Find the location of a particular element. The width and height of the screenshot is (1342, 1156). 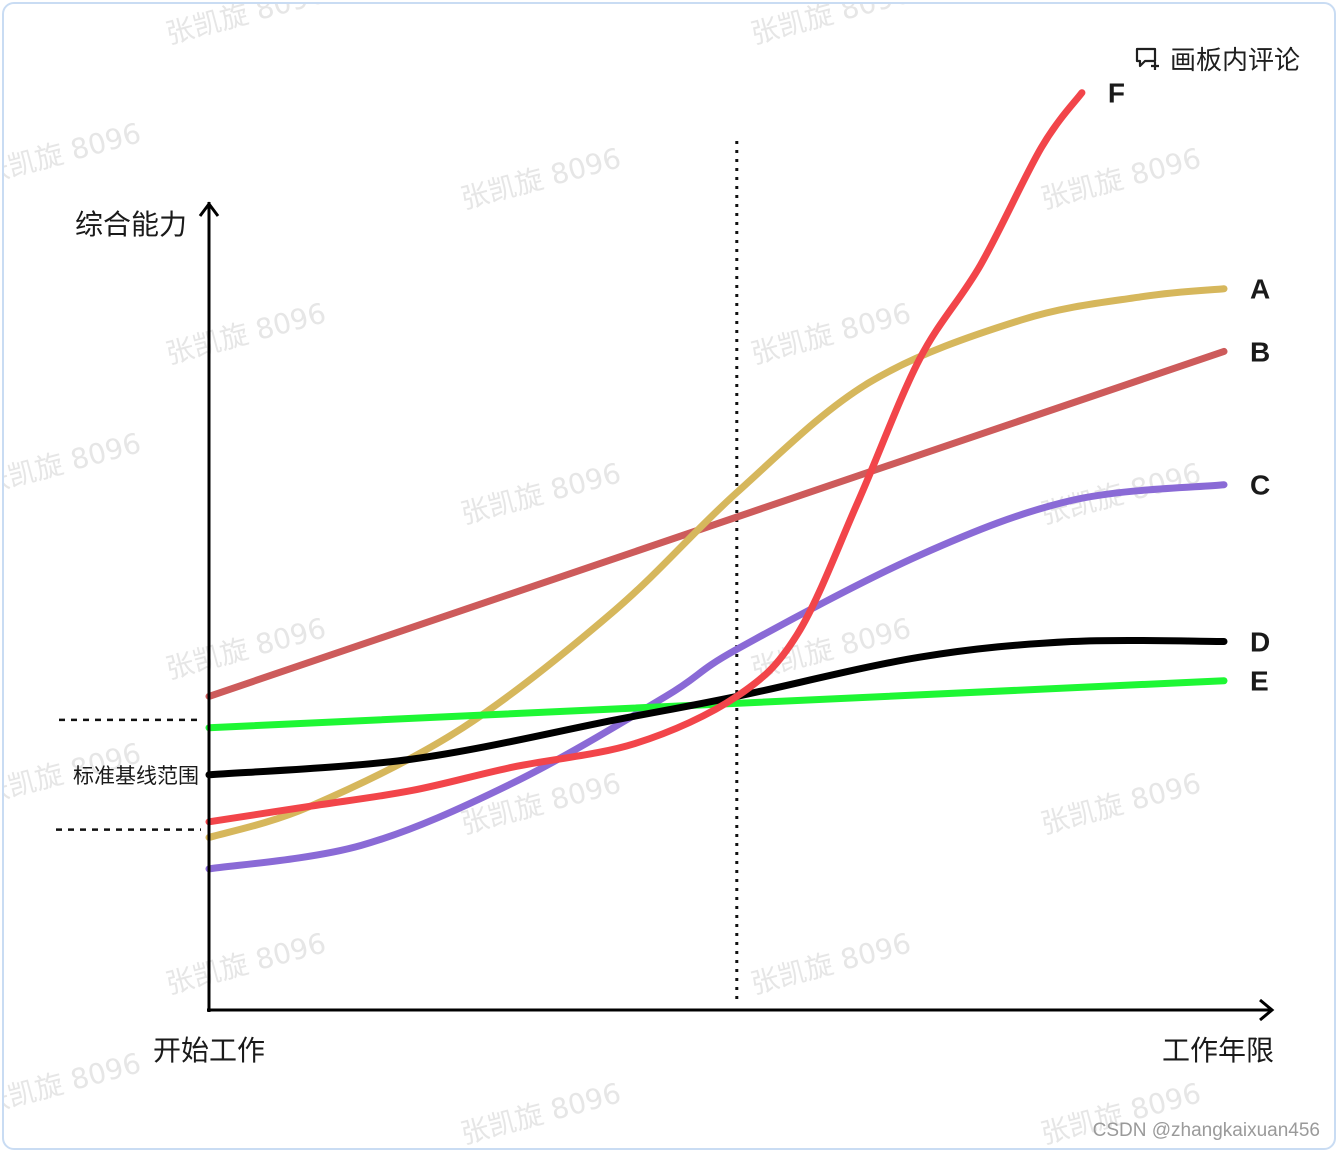

series-label-c: C is located at coordinates (1260, 485).